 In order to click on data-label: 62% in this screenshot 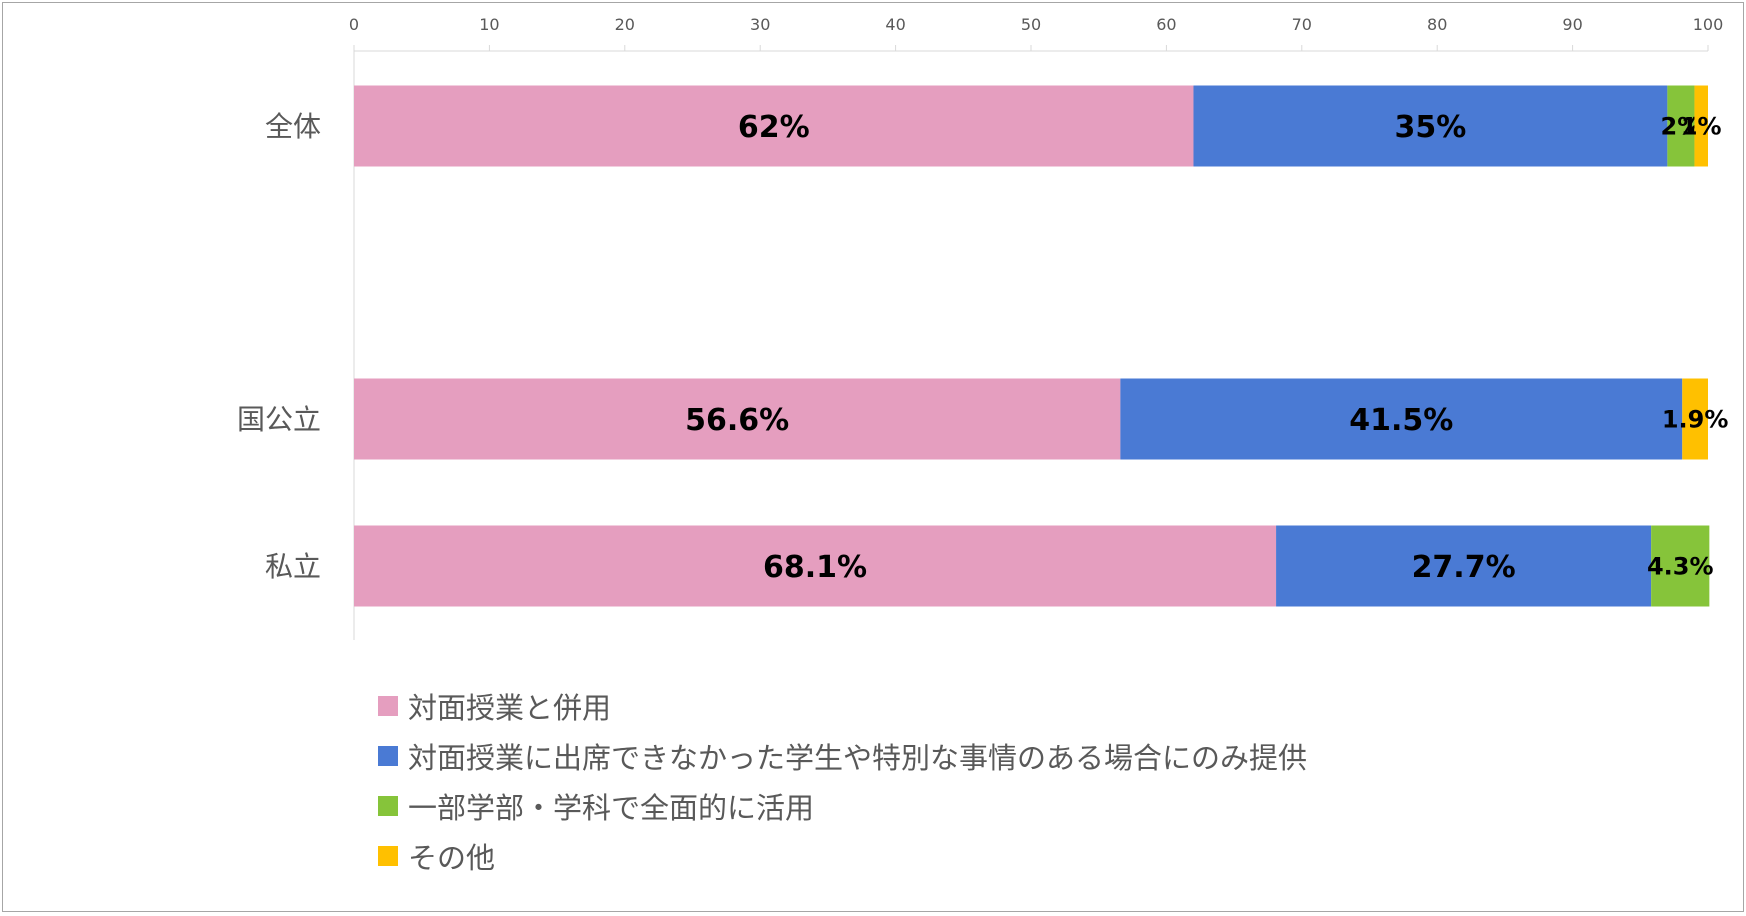, I will do `click(774, 127)`.